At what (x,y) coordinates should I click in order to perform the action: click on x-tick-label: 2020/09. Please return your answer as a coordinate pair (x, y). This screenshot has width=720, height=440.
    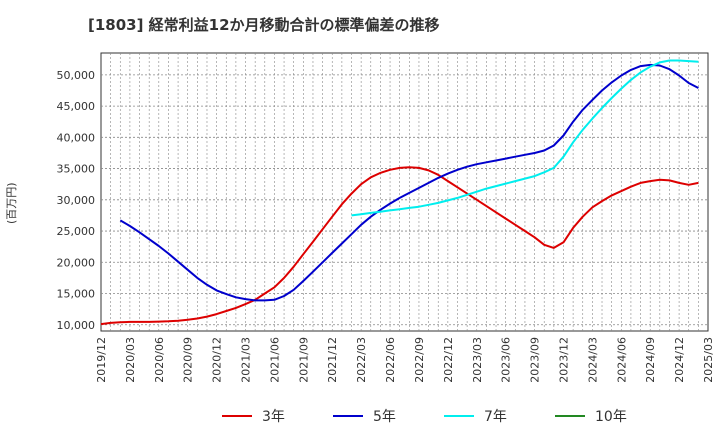
    Looking at the image, I should click on (188, 360).